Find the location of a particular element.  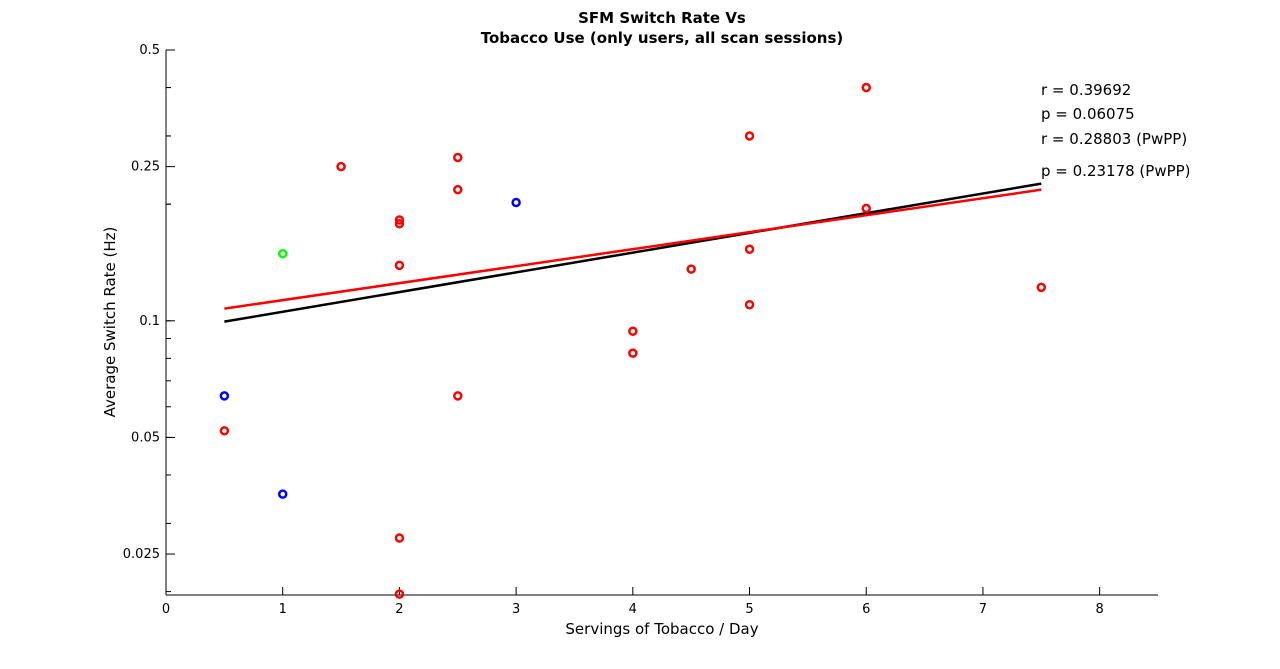

chart-title-line-1: SFM Switch Rate Vs is located at coordinates (662, 18).